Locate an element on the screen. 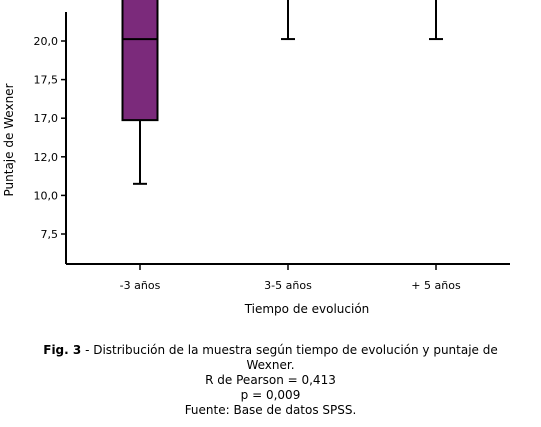 The image size is (541, 427). x-tick-label: + 5 años is located at coordinates (436, 285).